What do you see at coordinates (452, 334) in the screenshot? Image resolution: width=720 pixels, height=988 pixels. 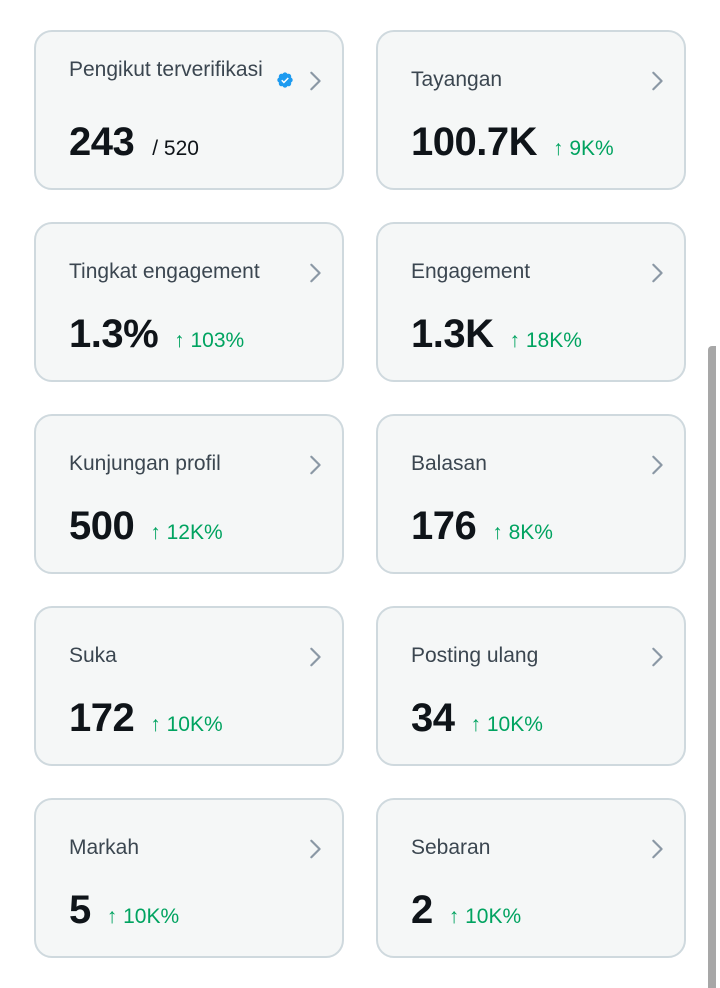 I see `metric-value: 1.3K` at bounding box center [452, 334].